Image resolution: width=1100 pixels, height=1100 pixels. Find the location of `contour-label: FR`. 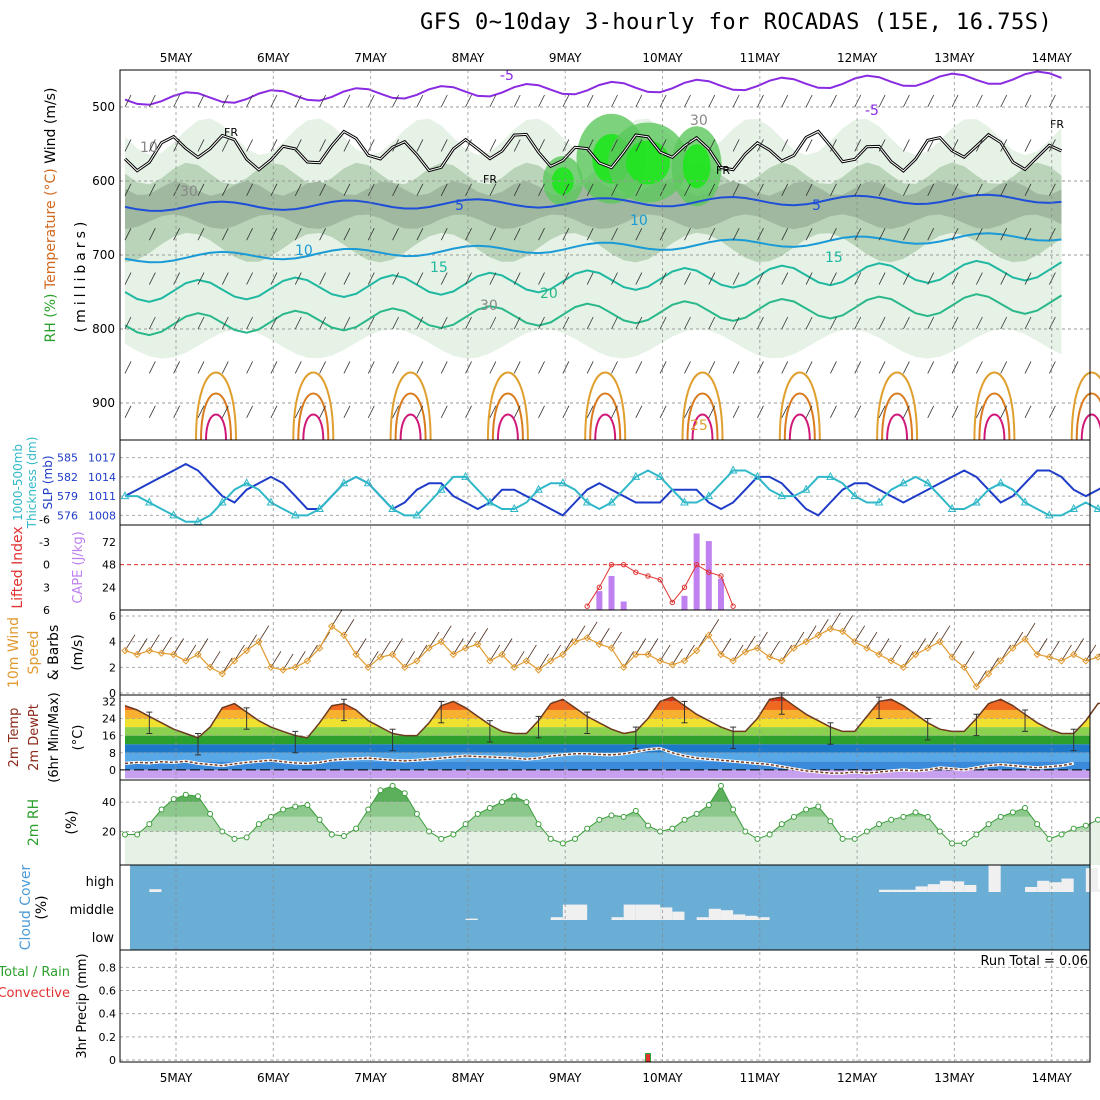

contour-label: FR is located at coordinates (1057, 124).